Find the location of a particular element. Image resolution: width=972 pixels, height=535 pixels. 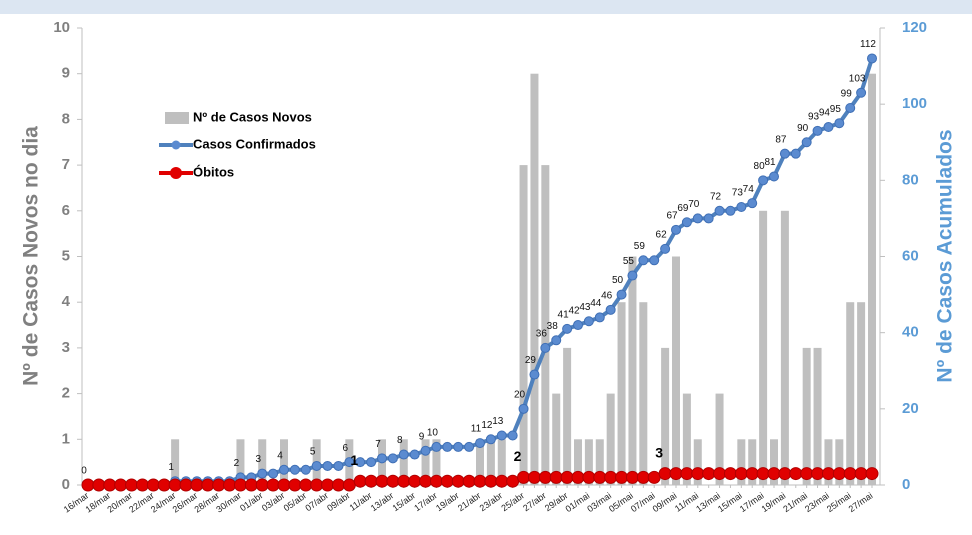

x-tick-label: 01/abr is located at coordinates (251, 501).